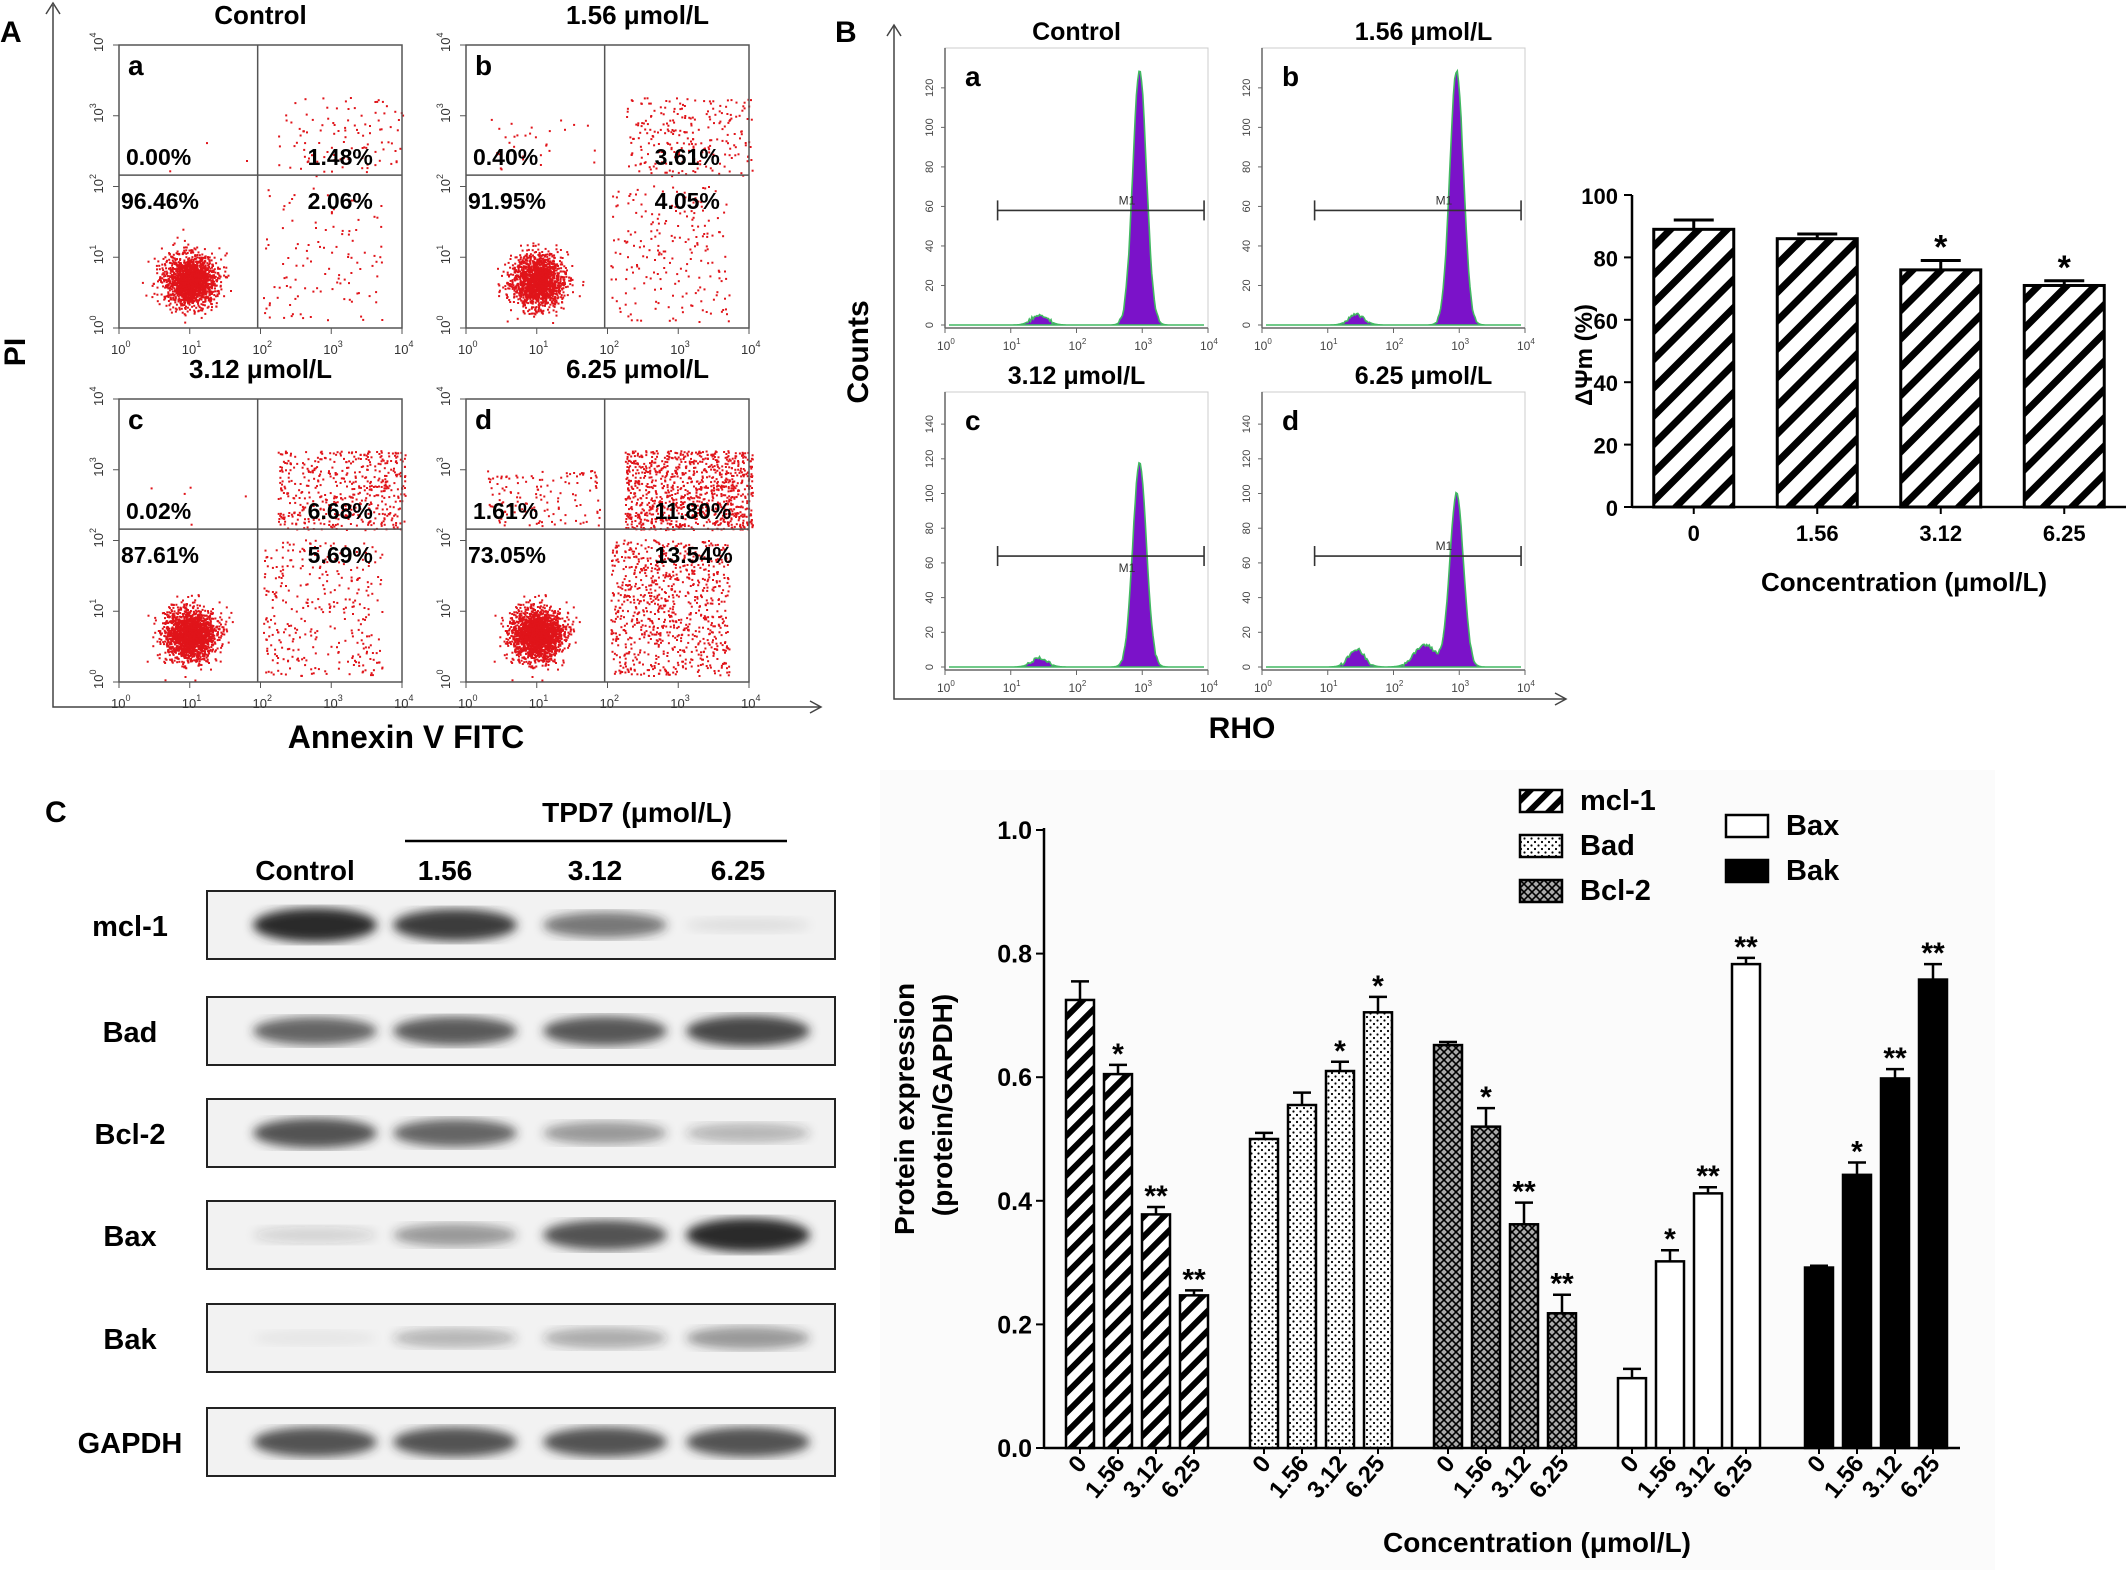  I want to click on y-tick-label: 100, so click(97, 325).